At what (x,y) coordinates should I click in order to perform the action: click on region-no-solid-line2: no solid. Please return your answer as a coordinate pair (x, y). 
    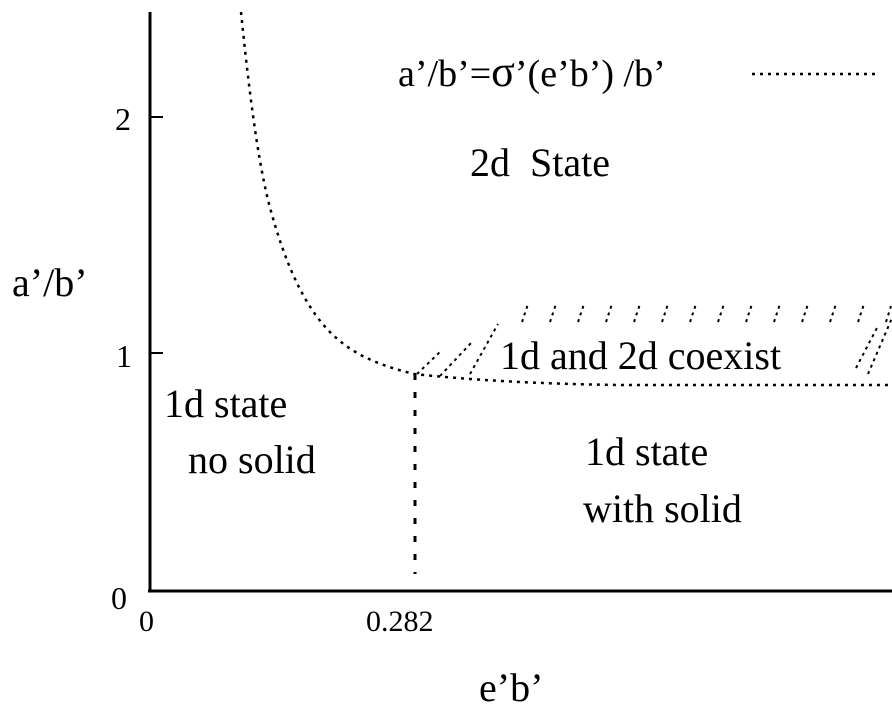
    Looking at the image, I should click on (252, 459).